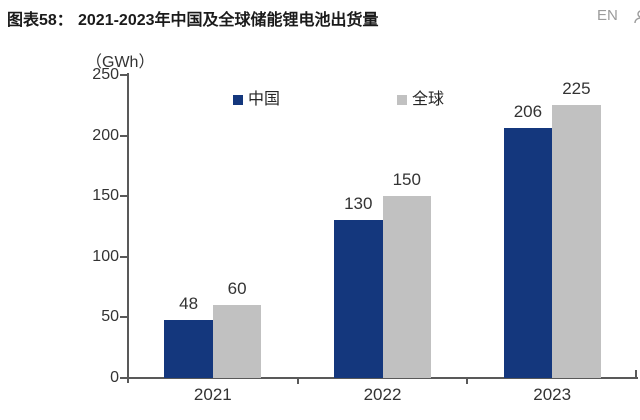  I want to click on x-axis-category-label: 2022, so click(382, 394).